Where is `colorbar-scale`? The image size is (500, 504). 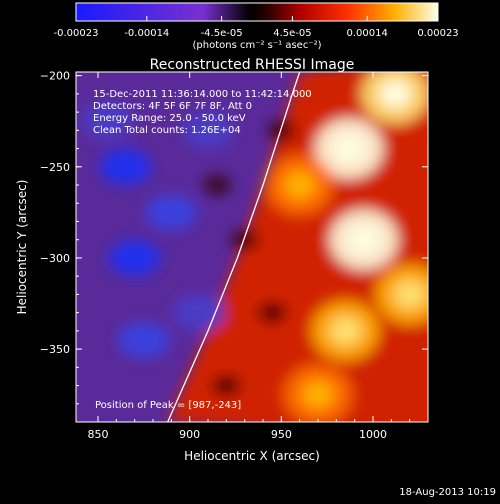
colorbar-scale is located at coordinates (257, 12).